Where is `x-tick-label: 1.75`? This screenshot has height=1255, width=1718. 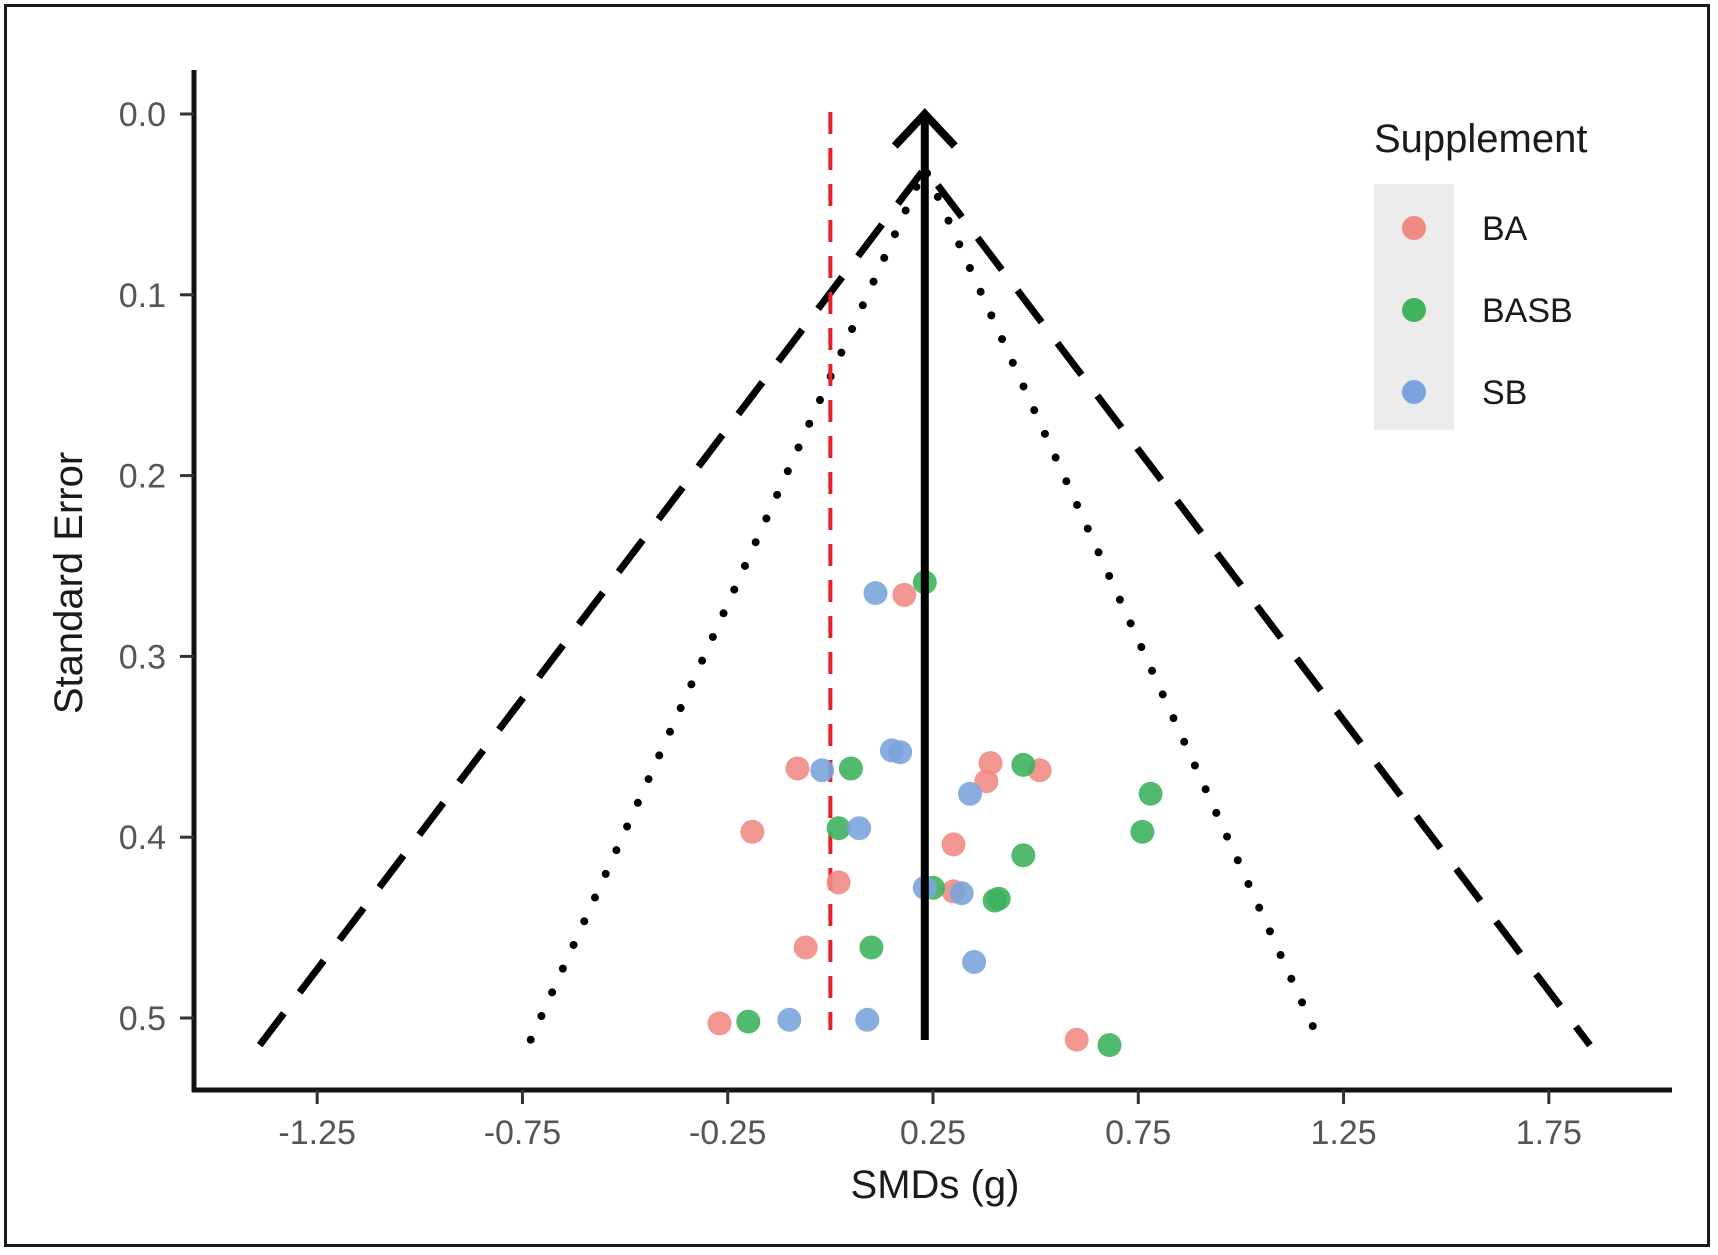
x-tick-label: 1.75 is located at coordinates (1549, 1133).